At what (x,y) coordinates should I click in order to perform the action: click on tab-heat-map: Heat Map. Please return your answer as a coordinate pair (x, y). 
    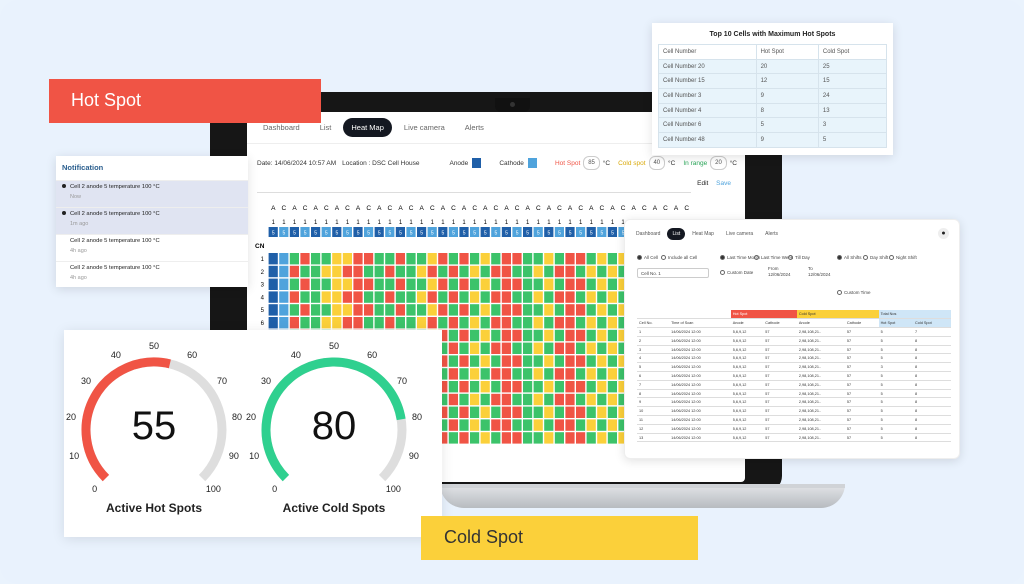
    Looking at the image, I should click on (367, 127).